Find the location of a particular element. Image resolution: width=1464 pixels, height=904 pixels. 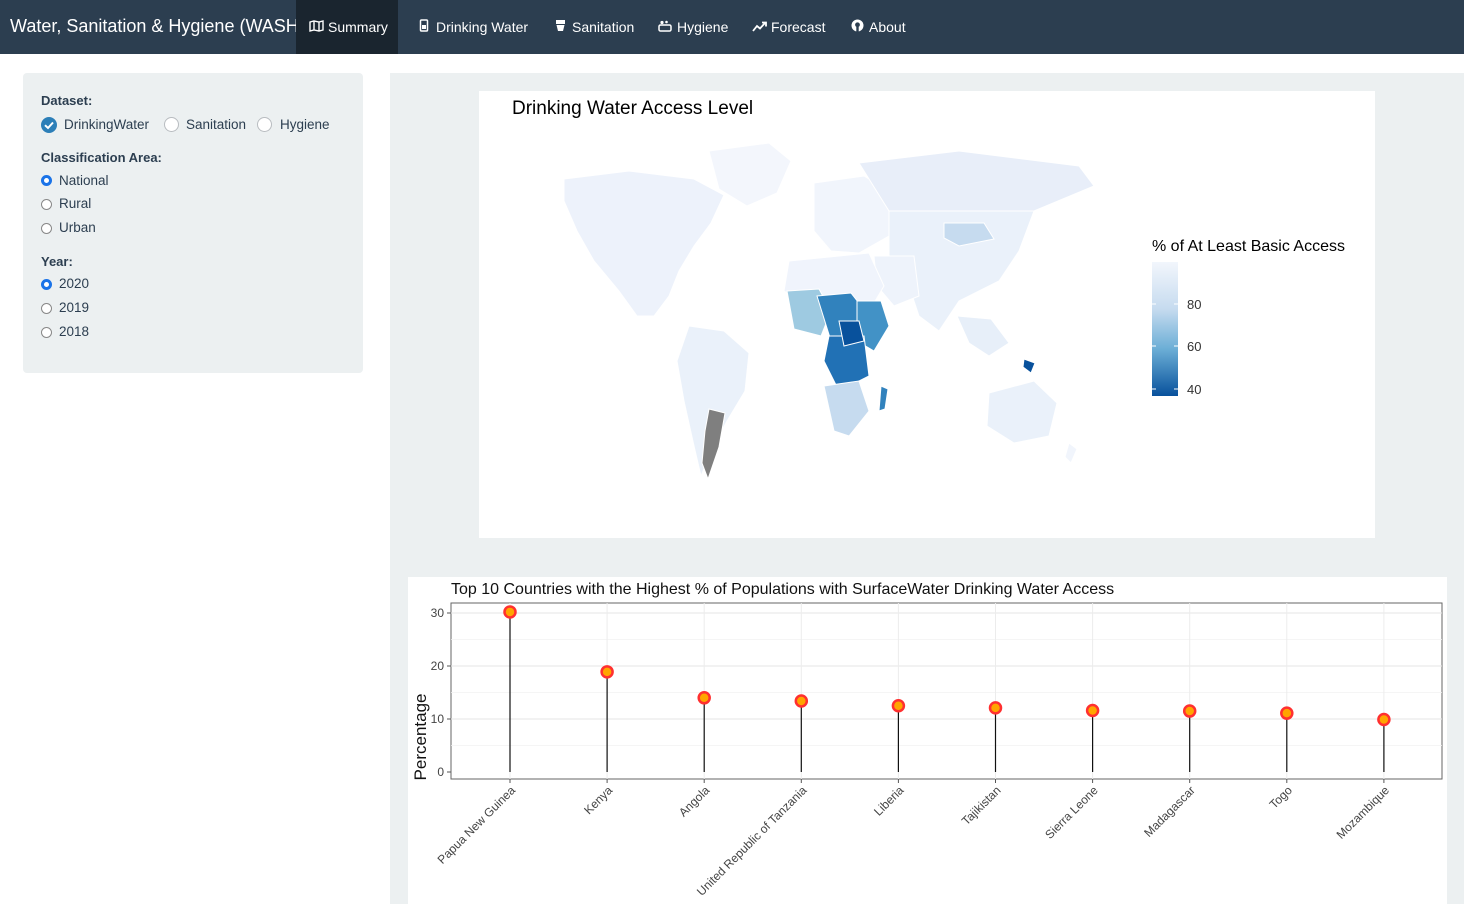

x-tick-label: Angola is located at coordinates (694, 801).